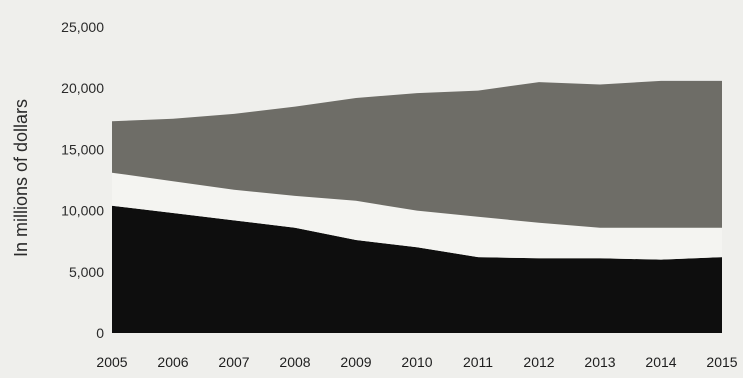  What do you see at coordinates (355, 362) in the screenshot?
I see `x-tick-label: 2009` at bounding box center [355, 362].